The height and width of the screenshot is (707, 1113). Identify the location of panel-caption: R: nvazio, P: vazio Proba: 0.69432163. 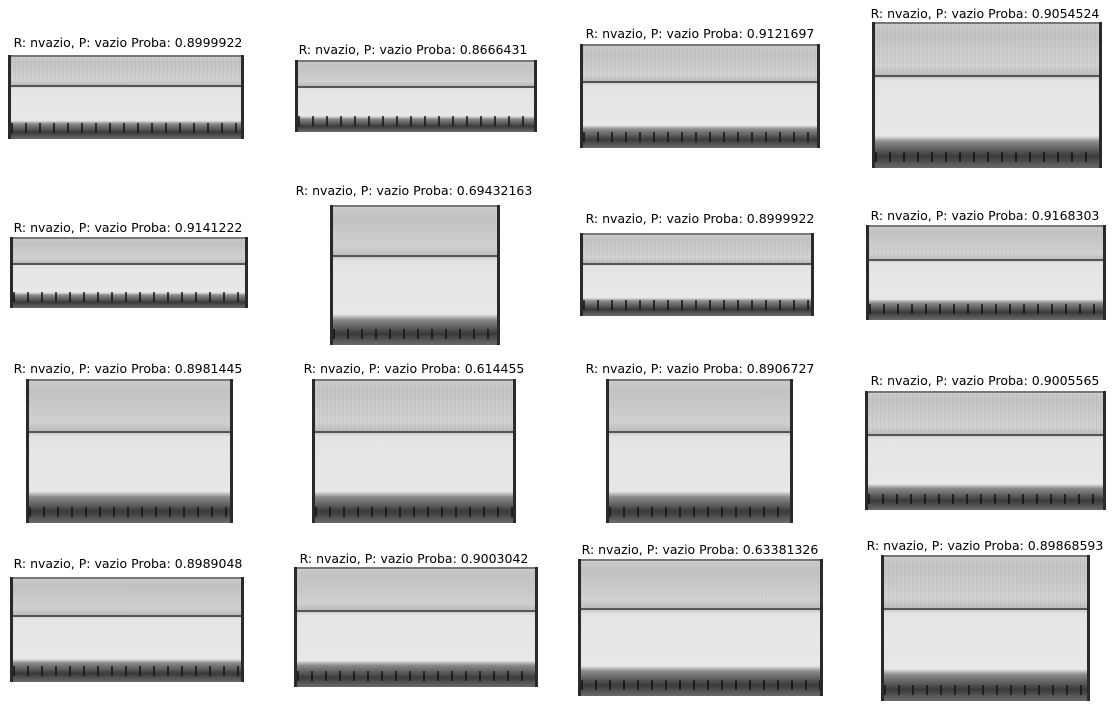
(414, 190).